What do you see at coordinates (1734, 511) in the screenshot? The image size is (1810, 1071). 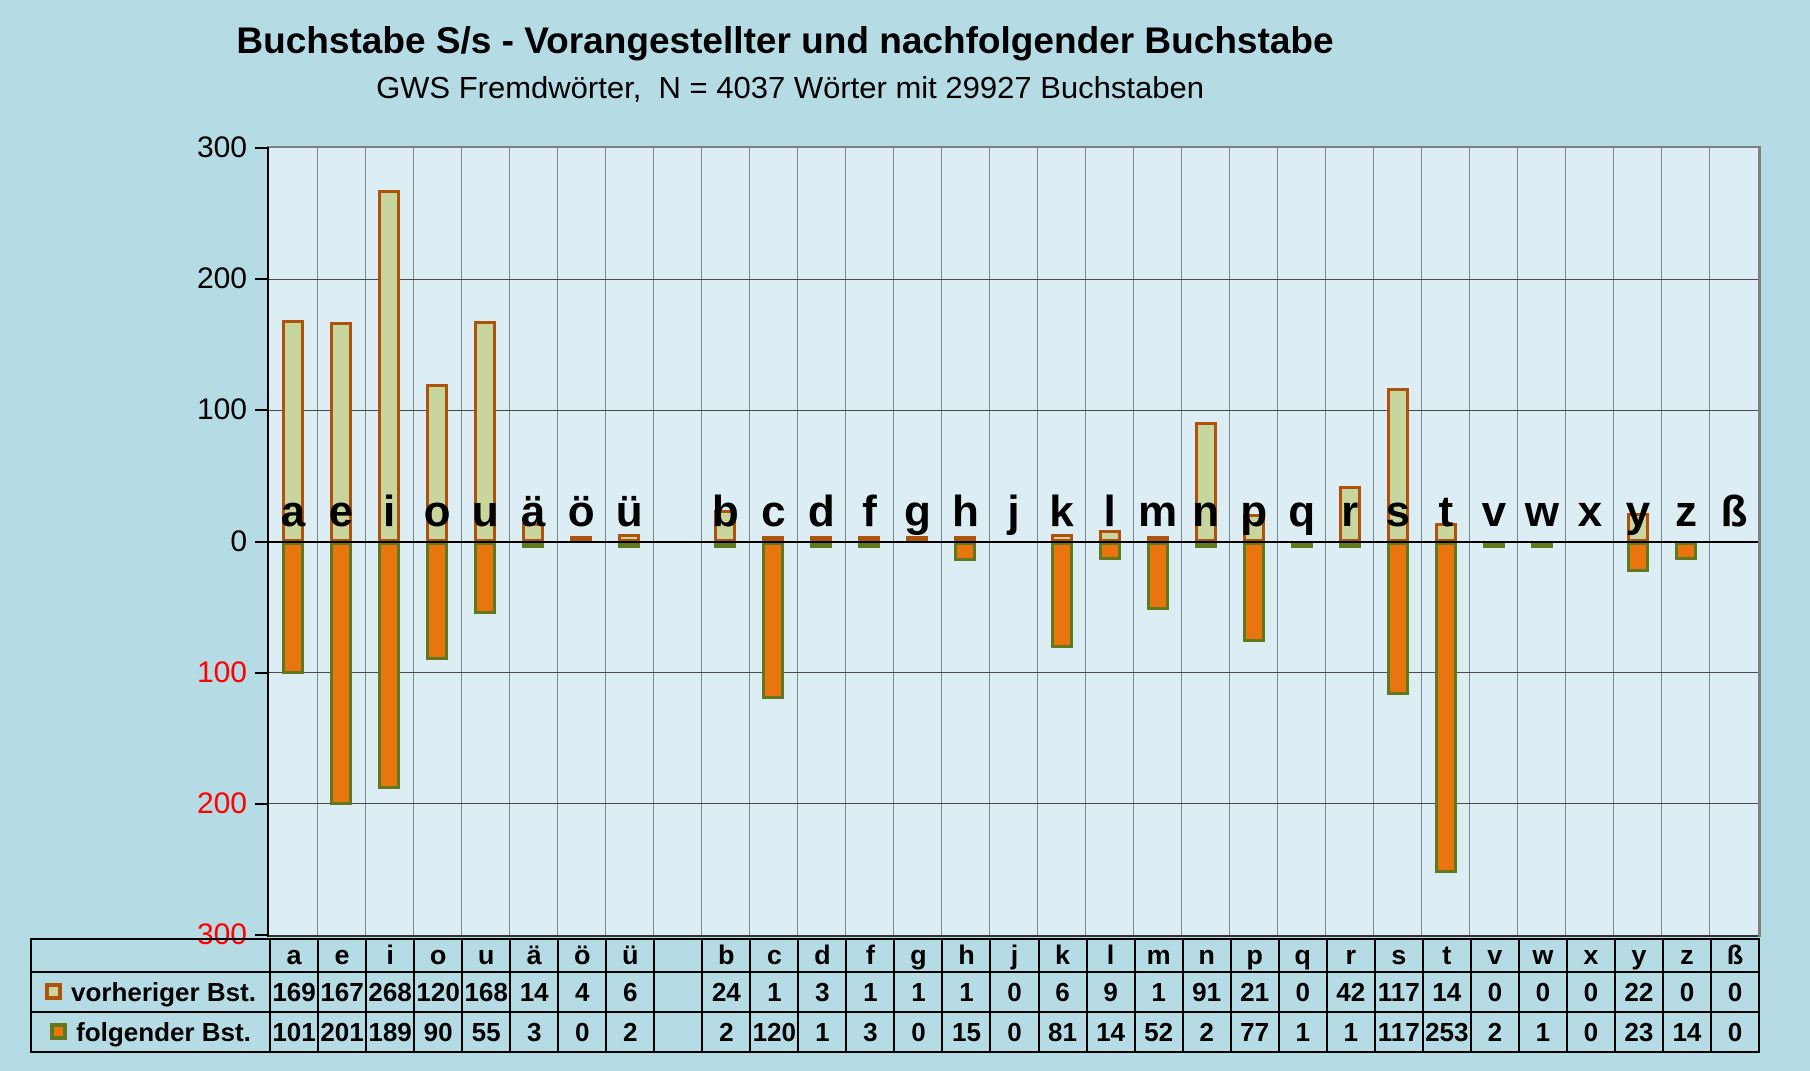 I see `category-letter-ß: ß` at bounding box center [1734, 511].